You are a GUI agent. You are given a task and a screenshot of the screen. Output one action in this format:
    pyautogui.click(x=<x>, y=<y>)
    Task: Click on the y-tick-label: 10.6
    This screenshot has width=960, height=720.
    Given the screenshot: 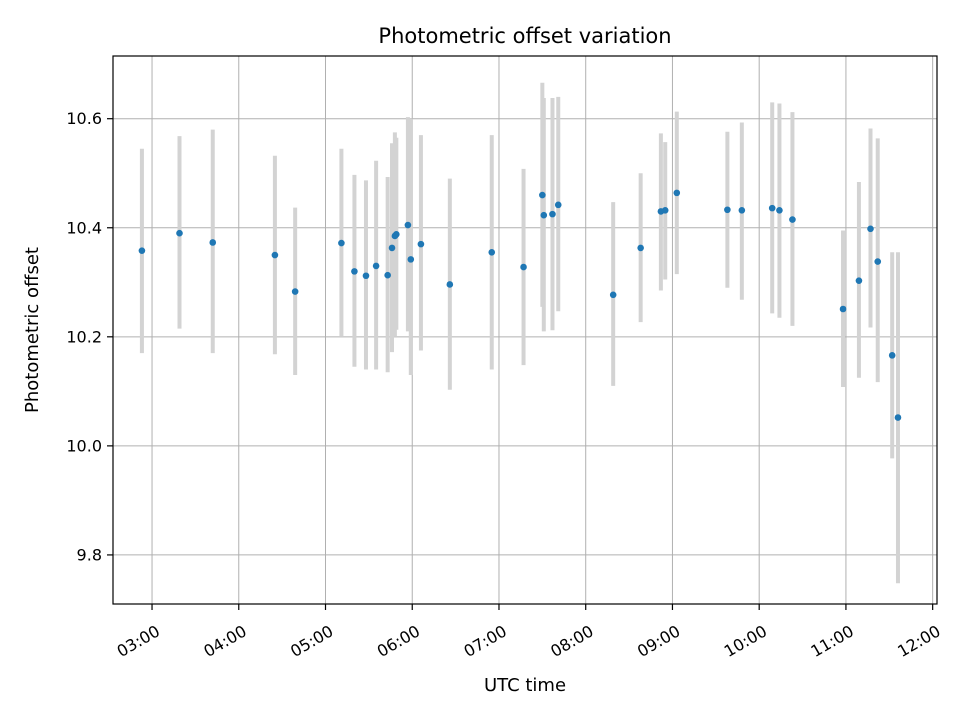 What is the action you would take?
    pyautogui.click(x=84, y=118)
    